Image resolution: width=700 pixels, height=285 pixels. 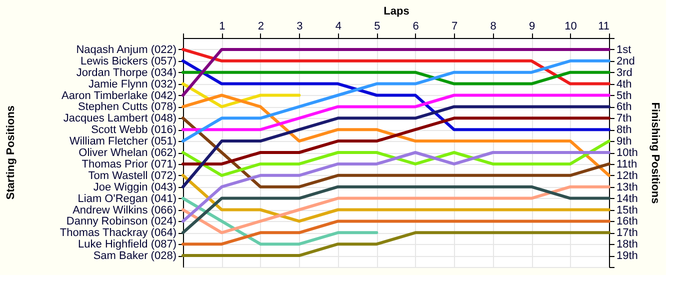 I want to click on y2-tick-label: 4th, so click(x=624, y=84).